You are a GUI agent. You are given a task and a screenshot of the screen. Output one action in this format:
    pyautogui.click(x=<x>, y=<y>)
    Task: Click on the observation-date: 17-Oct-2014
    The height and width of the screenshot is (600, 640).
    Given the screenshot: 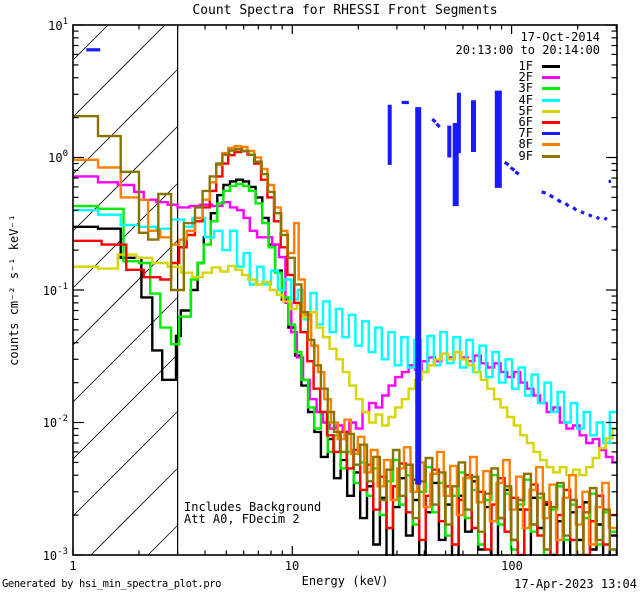 What is the action you would take?
    pyautogui.click(x=560, y=37)
    